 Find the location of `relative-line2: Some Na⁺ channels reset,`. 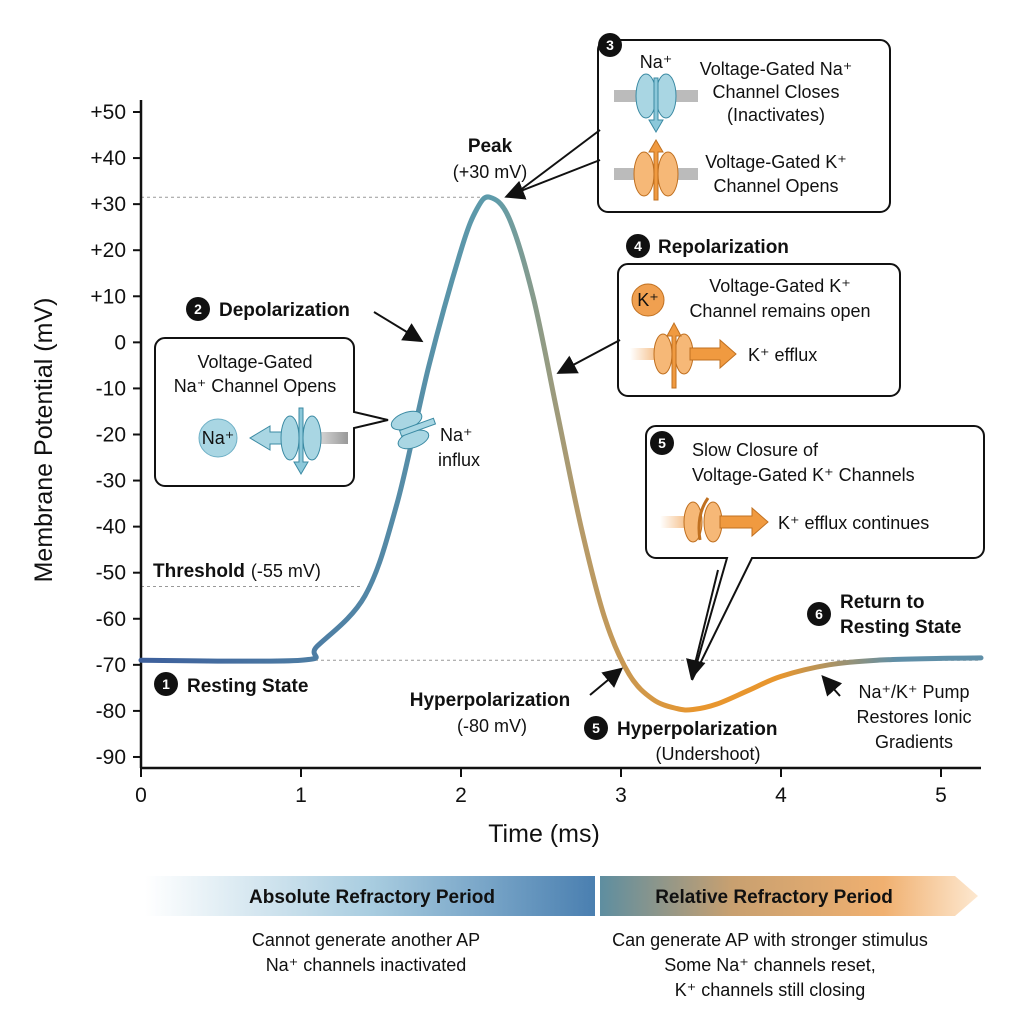

relative-line2: Some Na⁺ channels reset, is located at coordinates (770, 965).